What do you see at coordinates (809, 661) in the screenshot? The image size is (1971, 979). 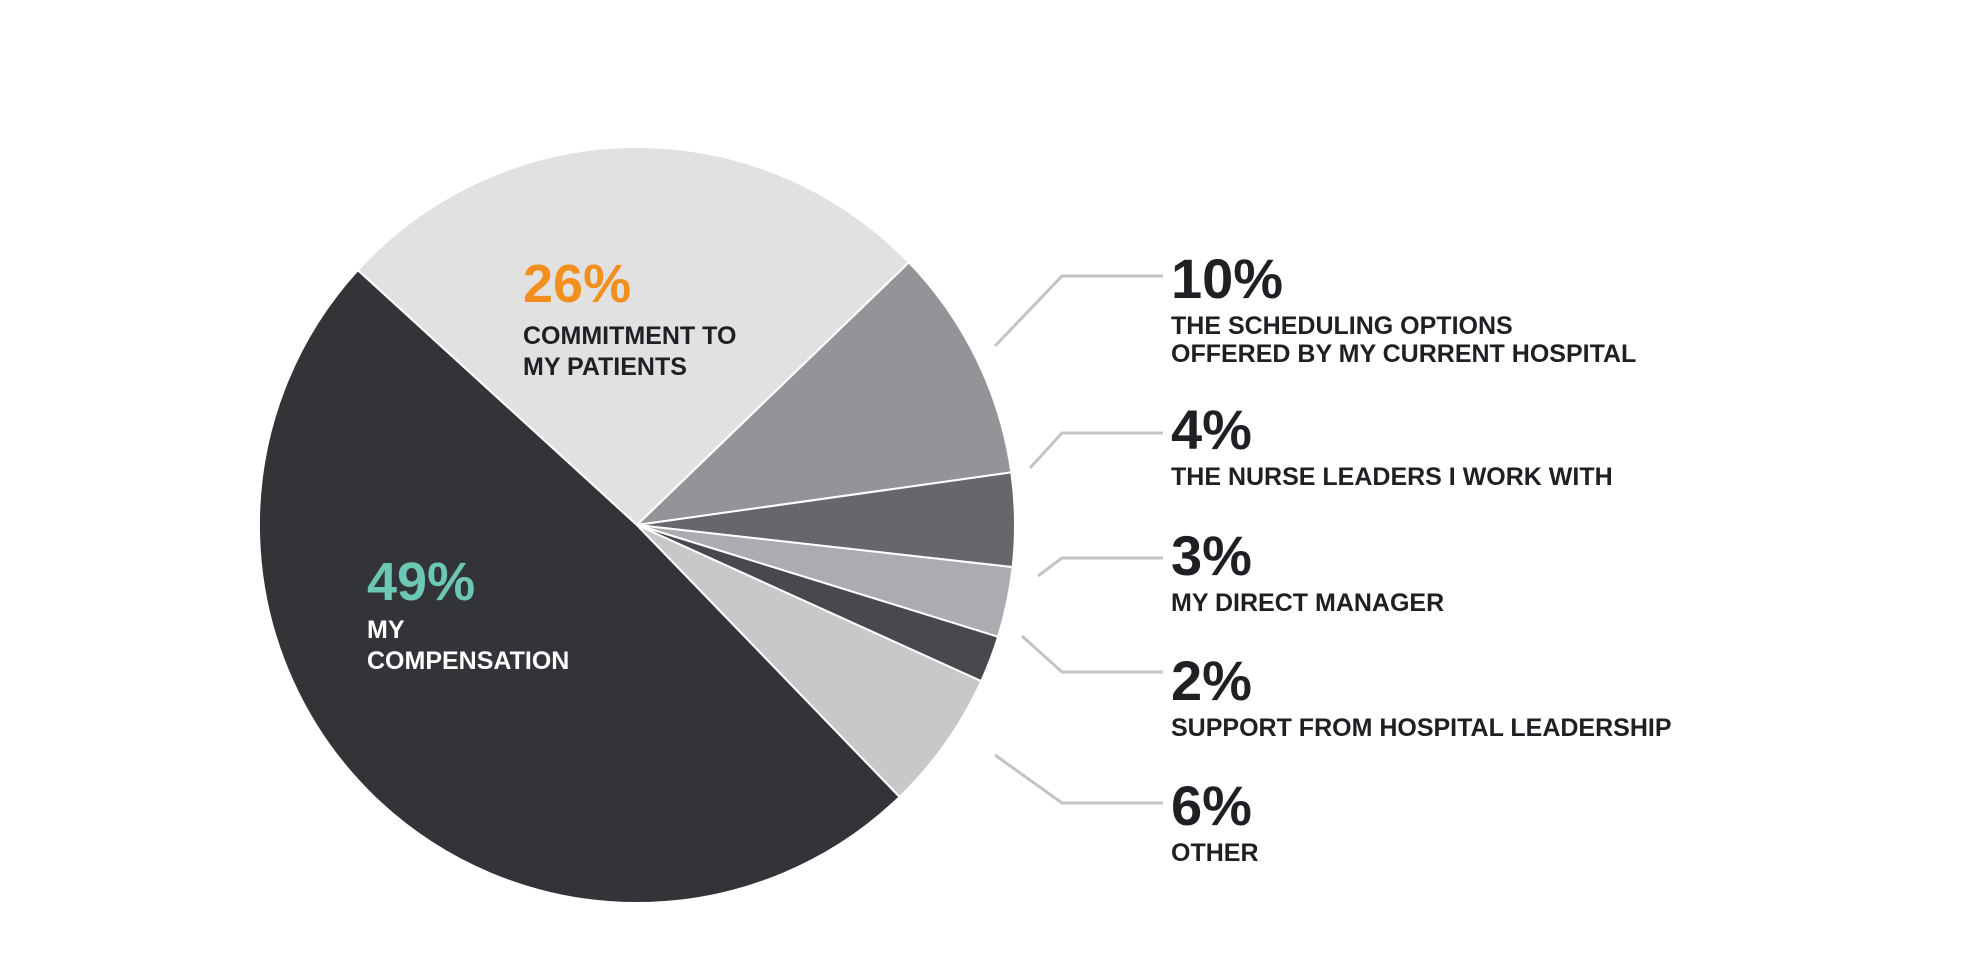 I see `pie-slice-other` at bounding box center [809, 661].